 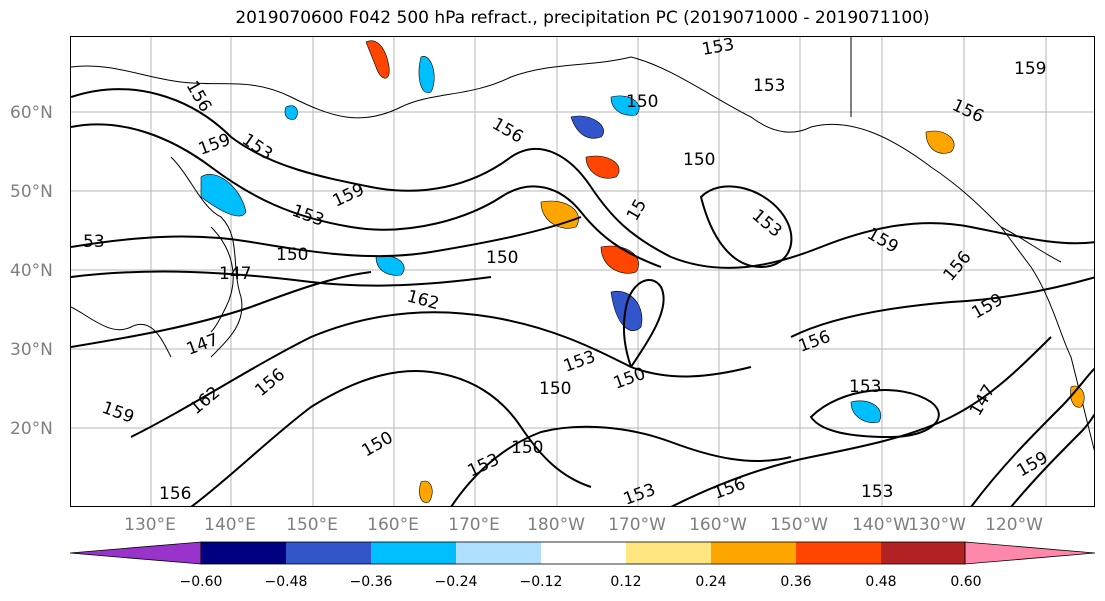 I want to click on lon-label-180w: 180°W, so click(x=556, y=525).